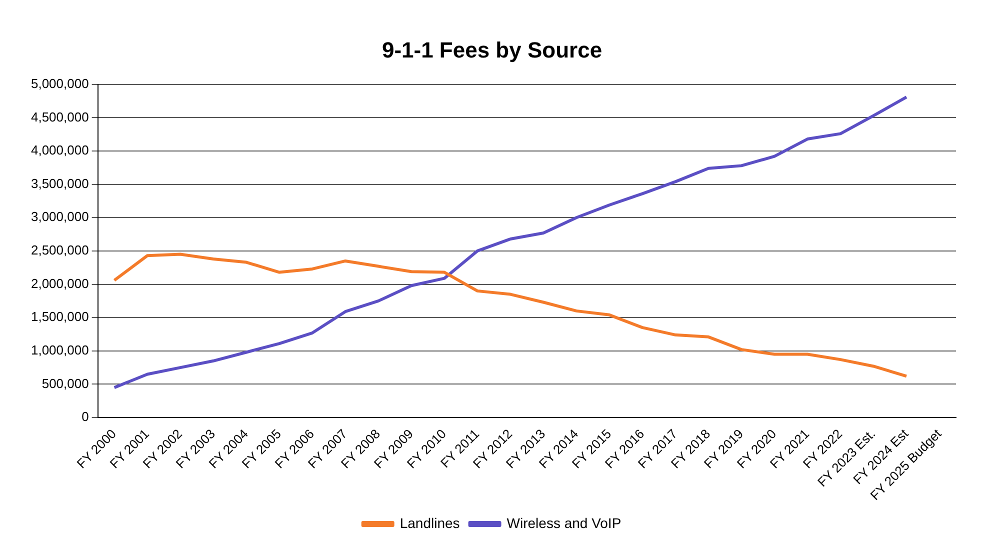  Describe the element at coordinates (59, 83) in the screenshot. I see `y-tick-label: 5,000,000` at that location.